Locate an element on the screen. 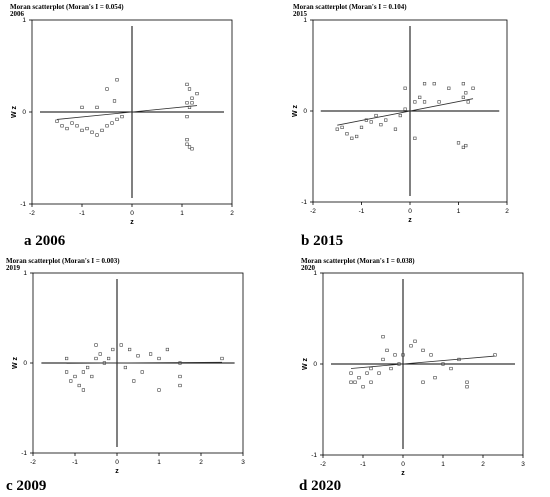  caption-c: c 2009 is located at coordinates (26, 486).